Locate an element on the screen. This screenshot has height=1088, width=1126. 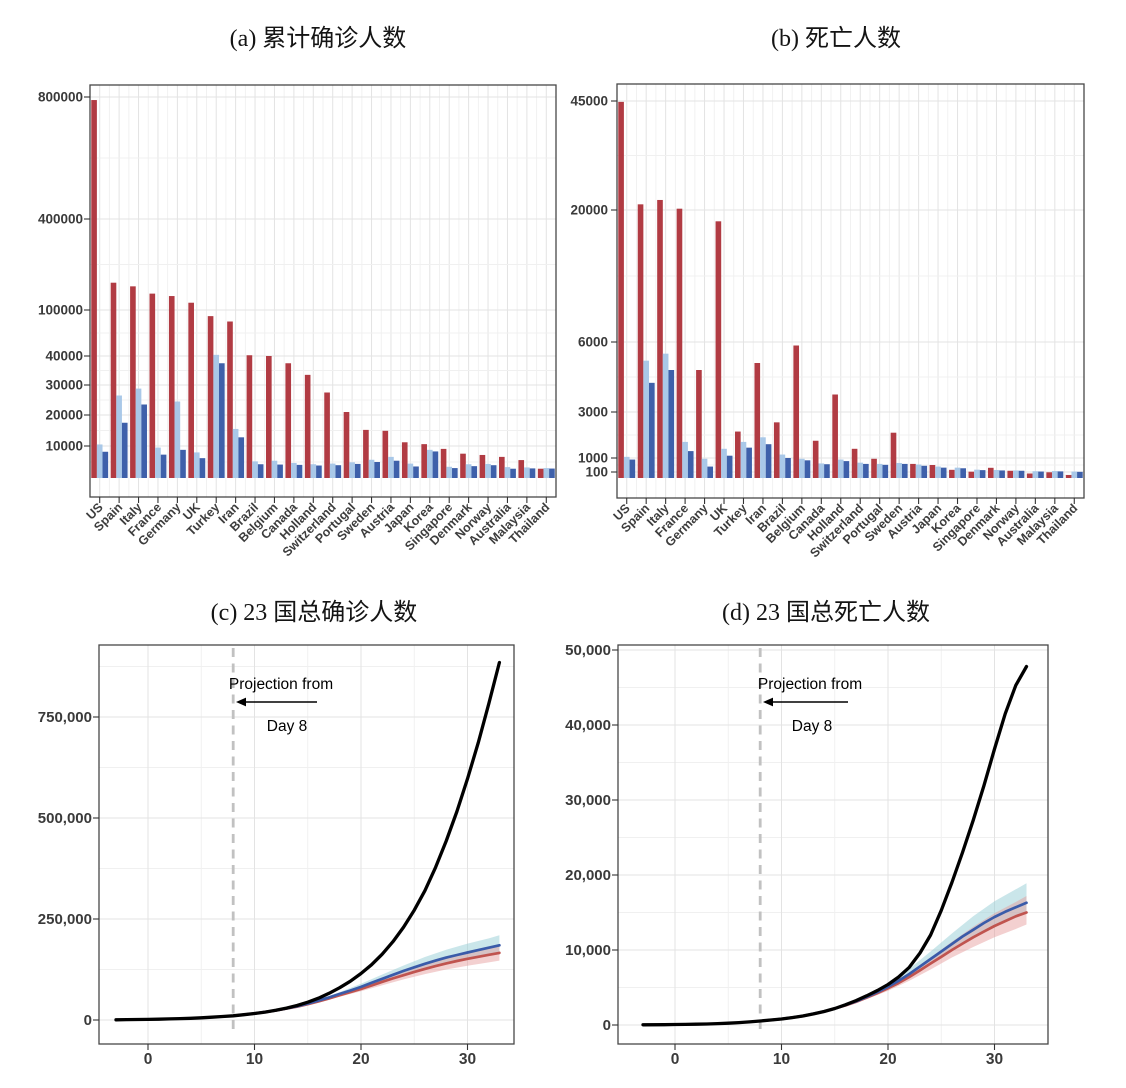
bar-austria-reported is located at coordinates (913, 470).